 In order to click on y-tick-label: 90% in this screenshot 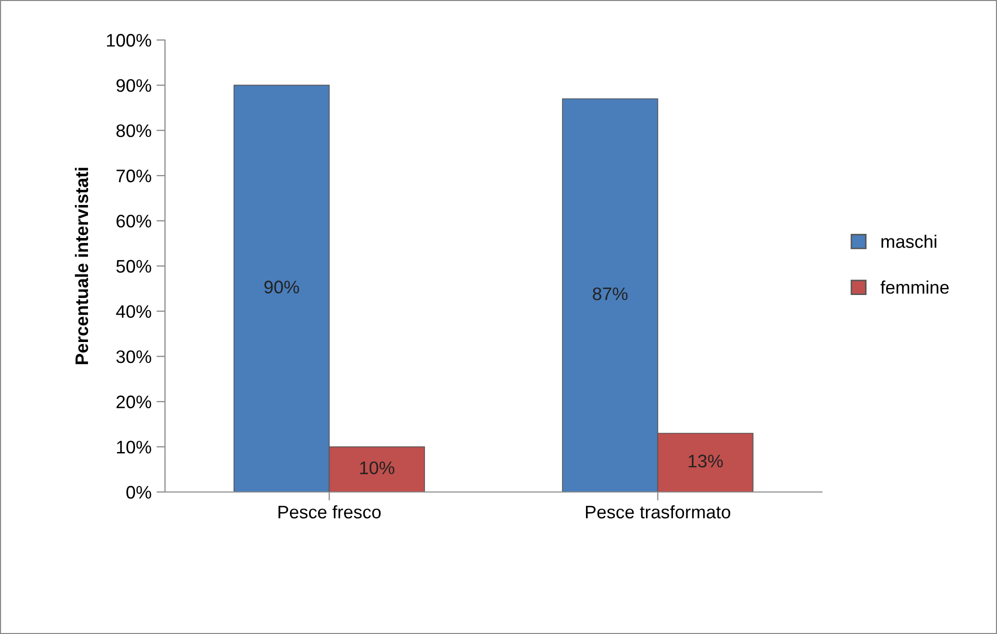, I will do `click(134, 85)`.